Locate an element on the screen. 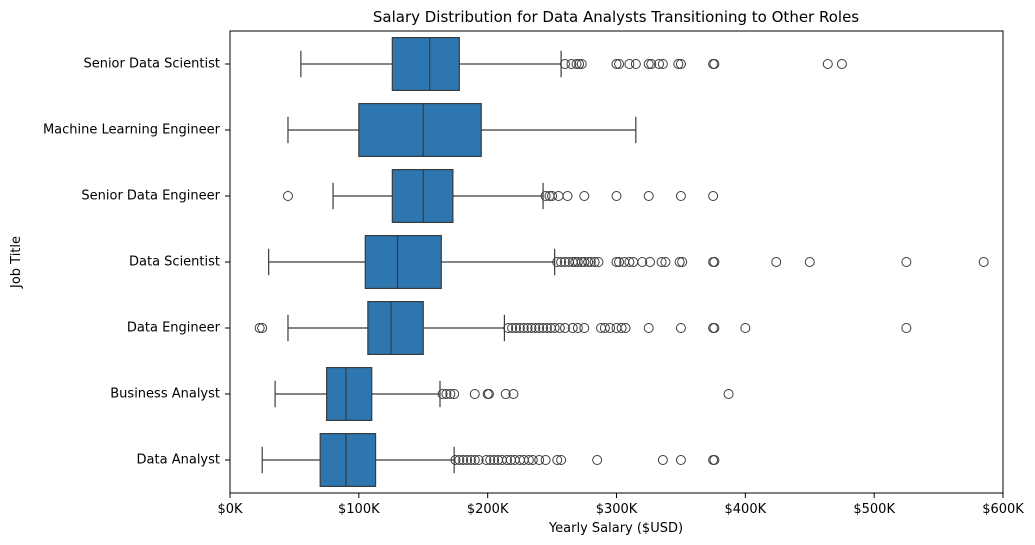  y-tick-label: Data Scientist is located at coordinates (174, 262).